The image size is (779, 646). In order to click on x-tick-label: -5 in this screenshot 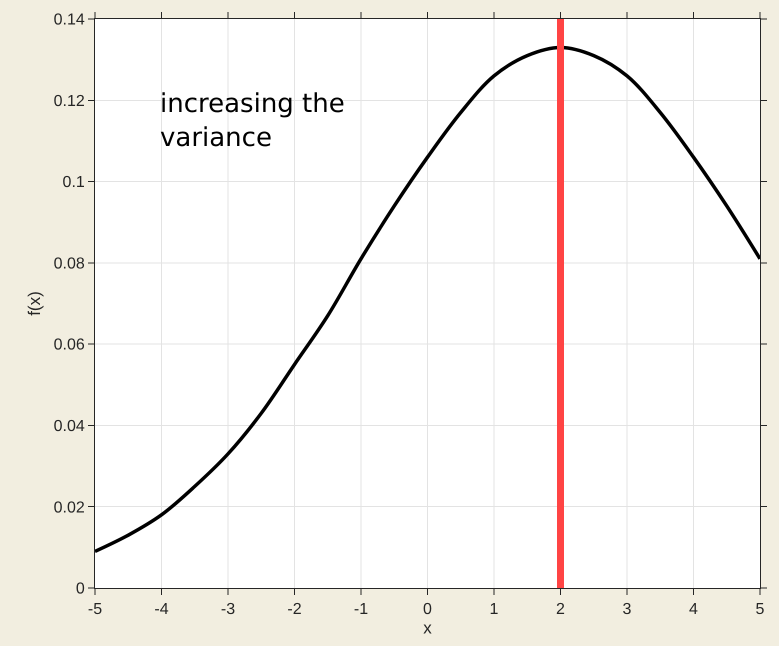, I will do `click(95, 609)`.